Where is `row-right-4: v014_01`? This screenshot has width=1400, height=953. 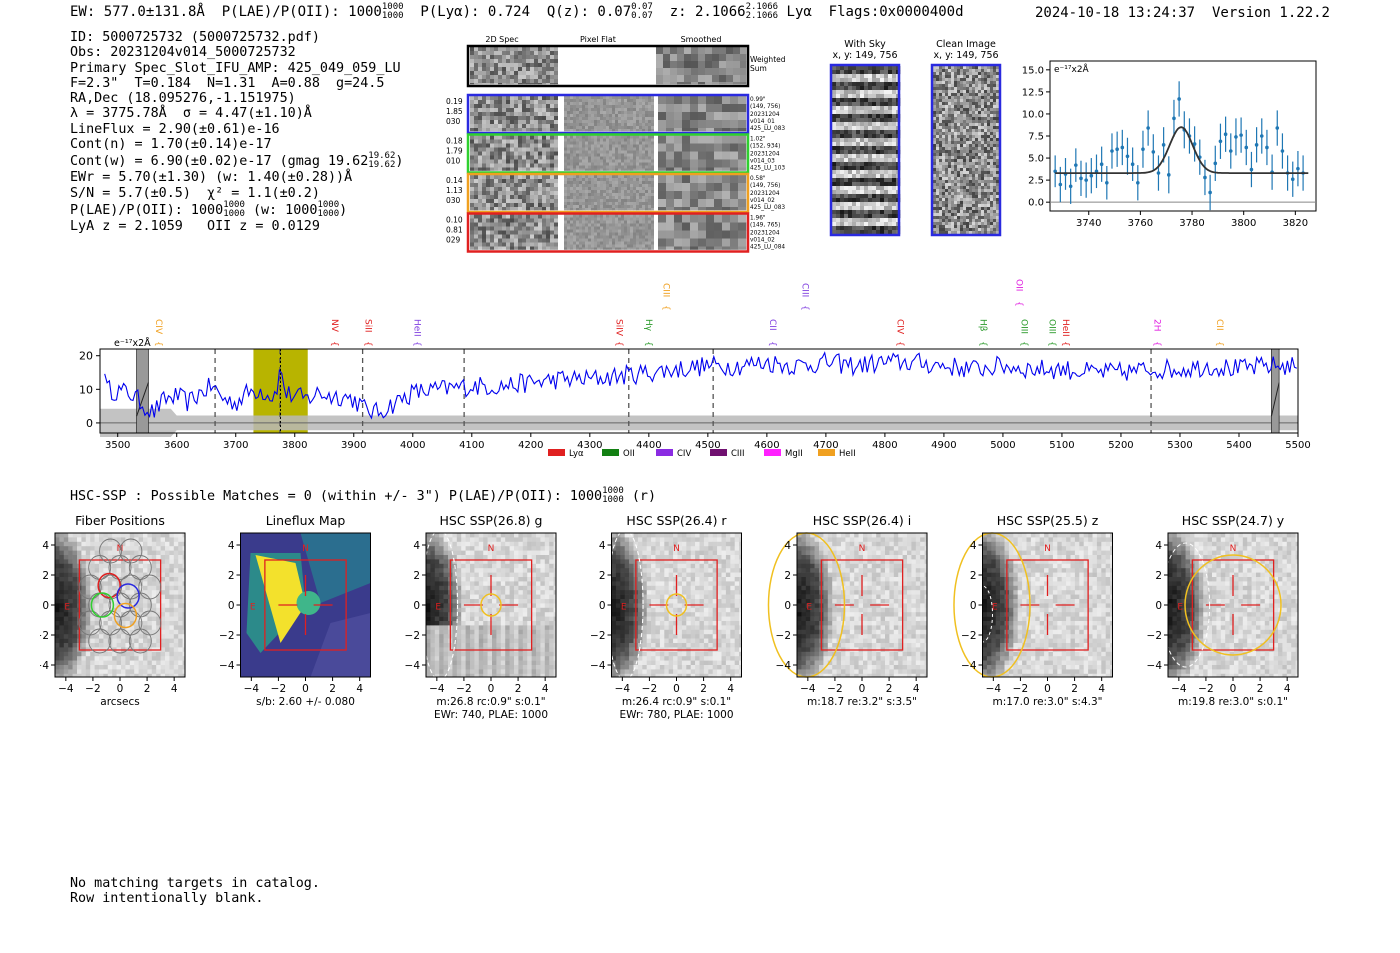
row-right-4: v014_01 is located at coordinates (762, 122).